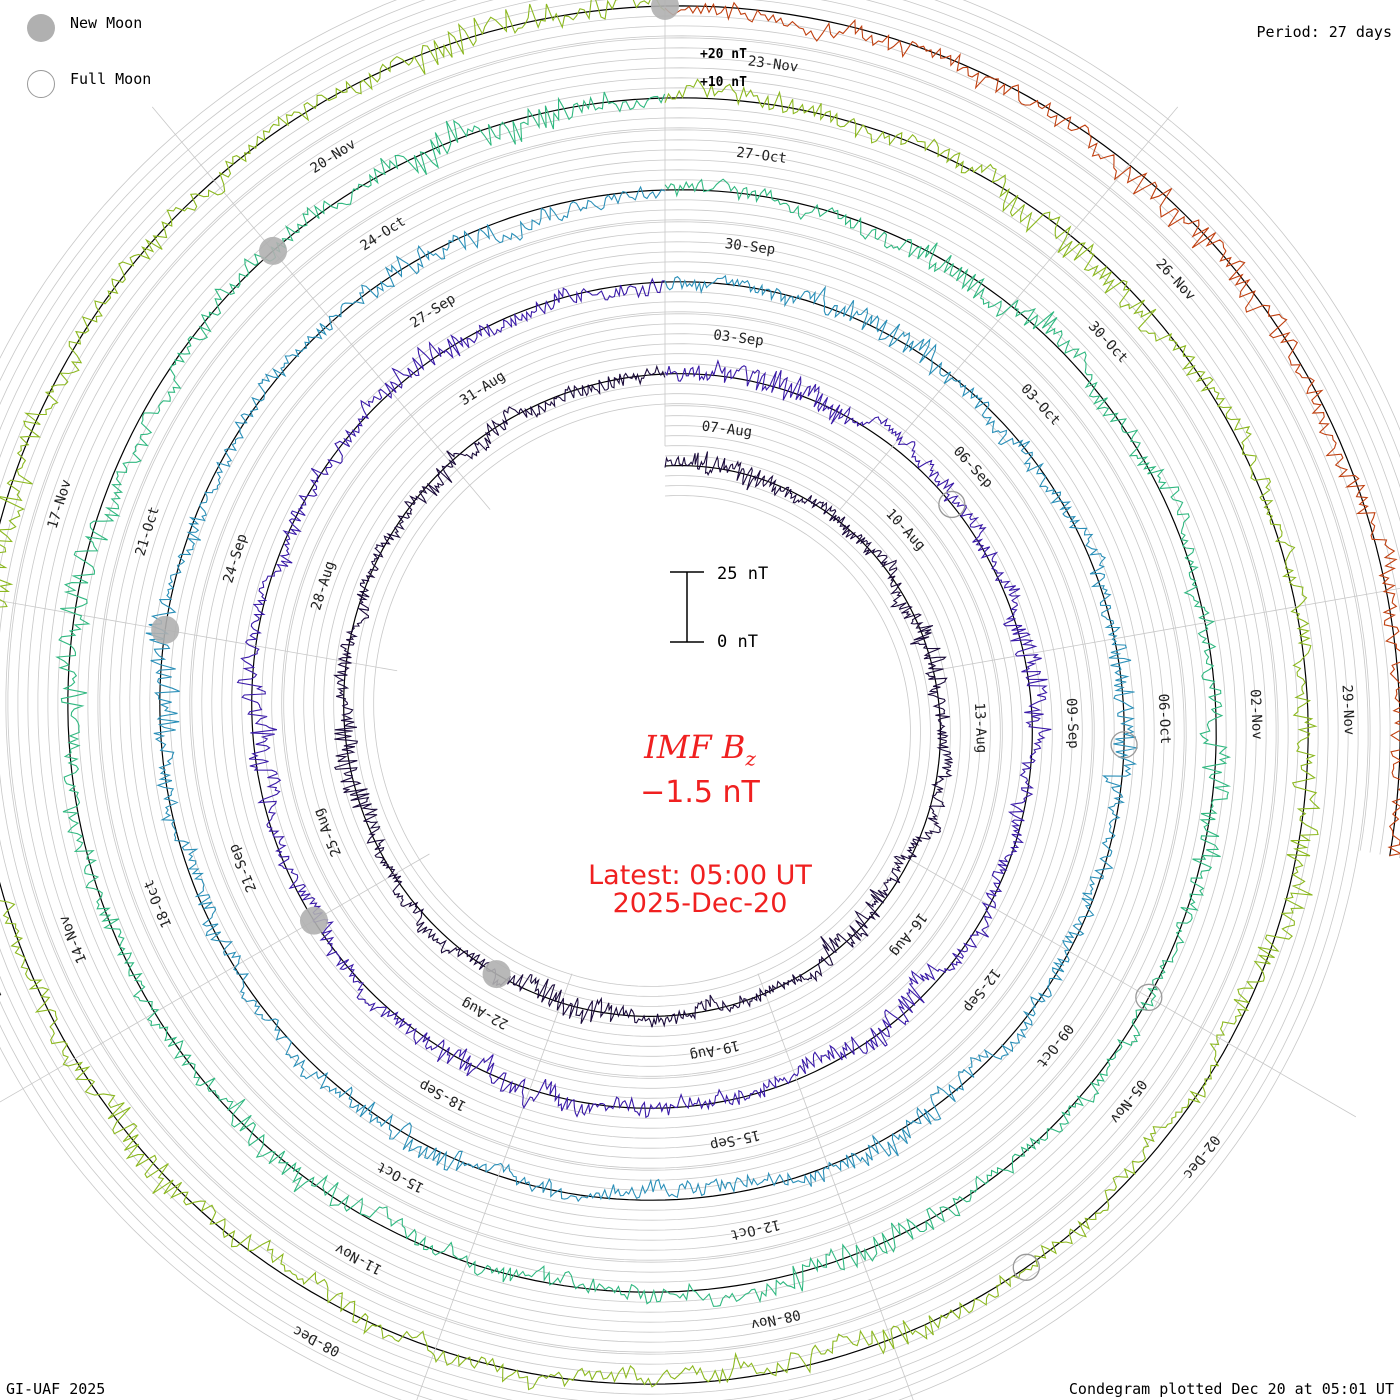 The image size is (1400, 1400). What do you see at coordinates (714, 1050) in the screenshot?
I see `date-label: 19-Aug` at bounding box center [714, 1050].